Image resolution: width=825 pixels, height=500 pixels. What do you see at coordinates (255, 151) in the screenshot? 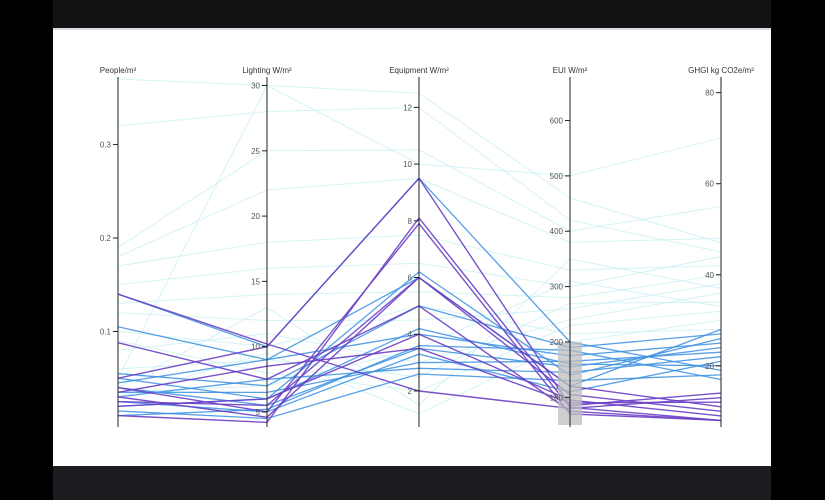
I see `tick-label: 25` at bounding box center [255, 151].